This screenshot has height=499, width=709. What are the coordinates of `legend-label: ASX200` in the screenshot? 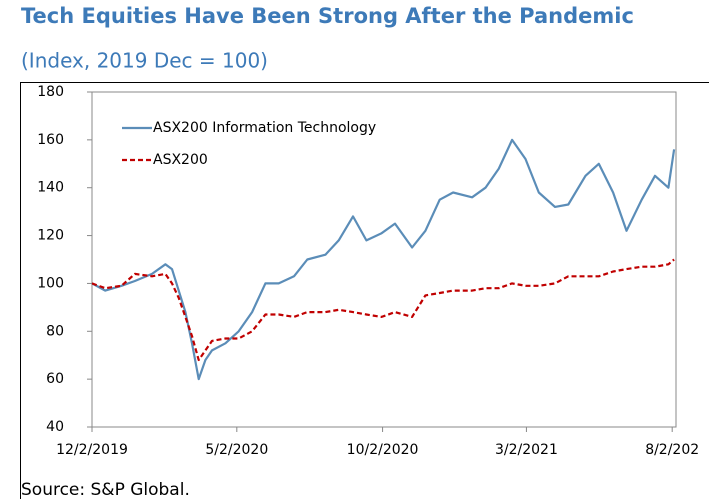 It's located at (180, 160).